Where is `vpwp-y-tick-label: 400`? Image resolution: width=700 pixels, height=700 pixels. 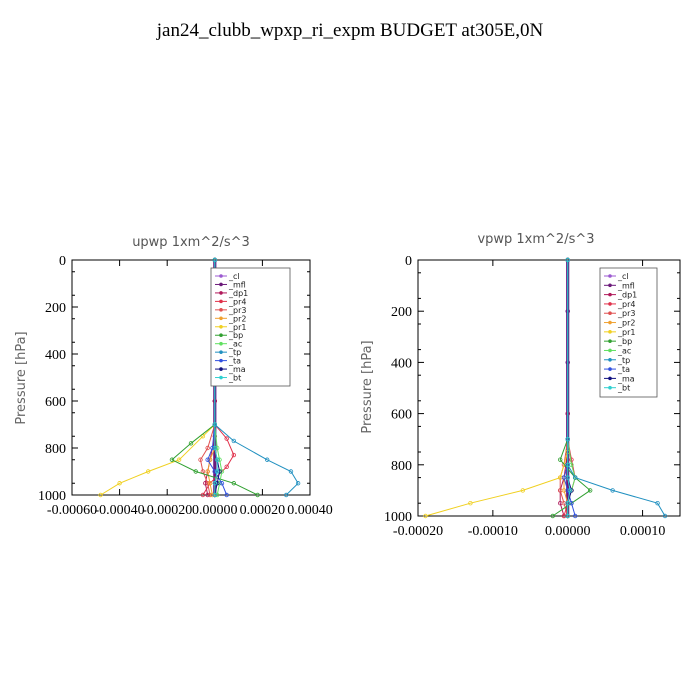 vpwp-y-tick-label: 400 is located at coordinates (401, 363).